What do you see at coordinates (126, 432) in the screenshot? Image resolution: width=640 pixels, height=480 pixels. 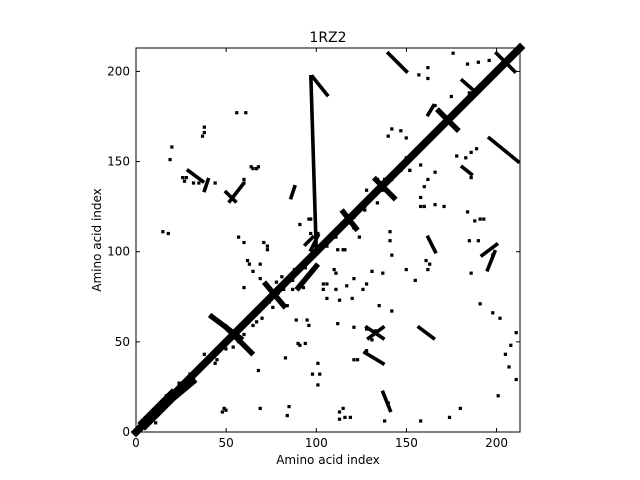 I see `y-tick-label: 0` at bounding box center [126, 432].